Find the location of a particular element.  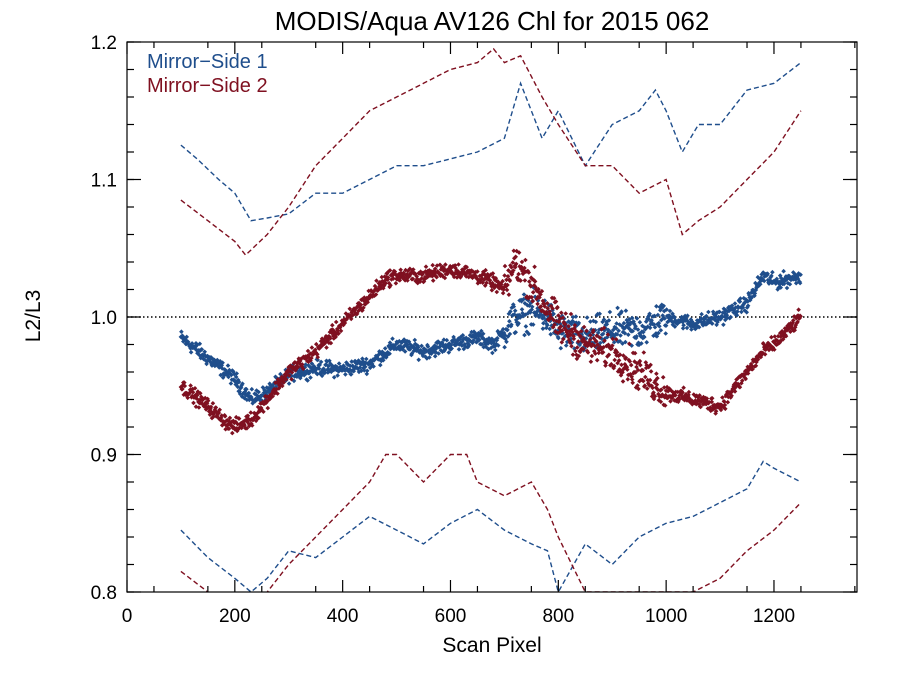

y-tick-label: 1.0 is located at coordinates (104, 318).